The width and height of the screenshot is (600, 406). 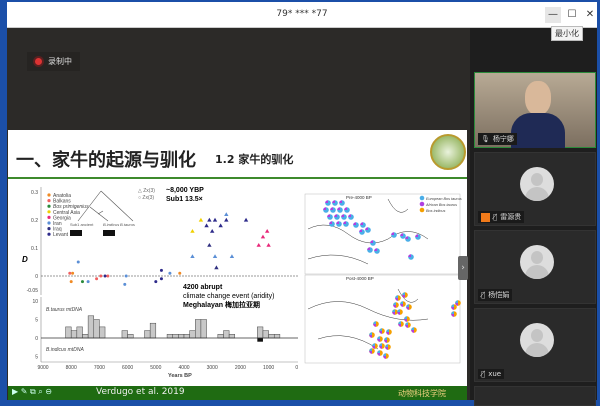 I want to click on video-tile: 🎙̸ xue, so click(x=535, y=345).